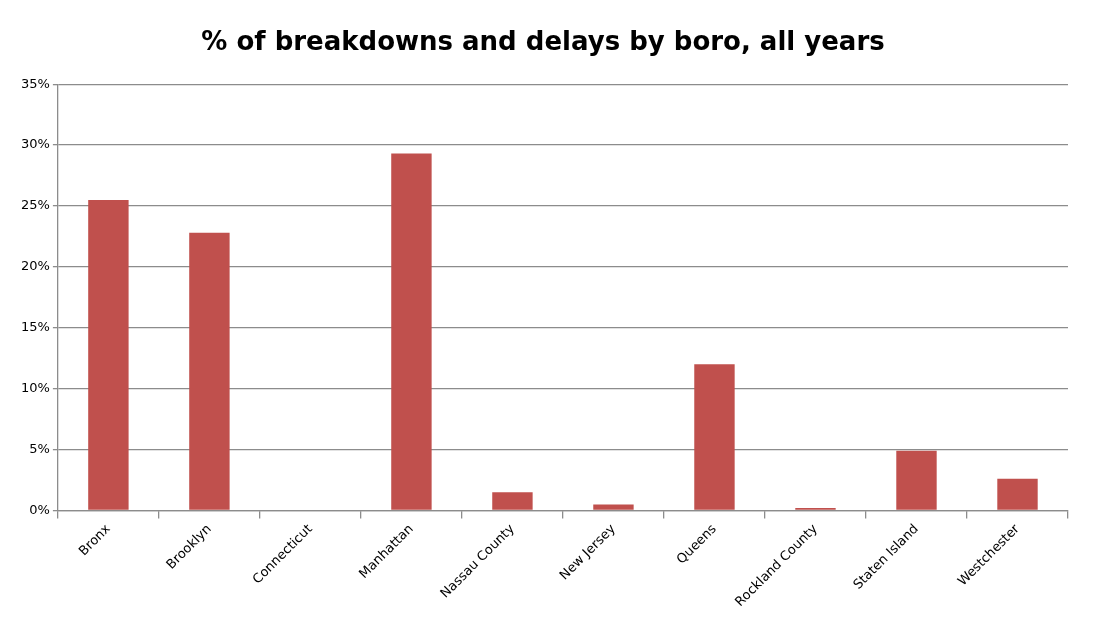 This screenshot has width=1095, height=628. I want to click on chart-title: % of breakdowns and delays by boro, all years, so click(543, 41).